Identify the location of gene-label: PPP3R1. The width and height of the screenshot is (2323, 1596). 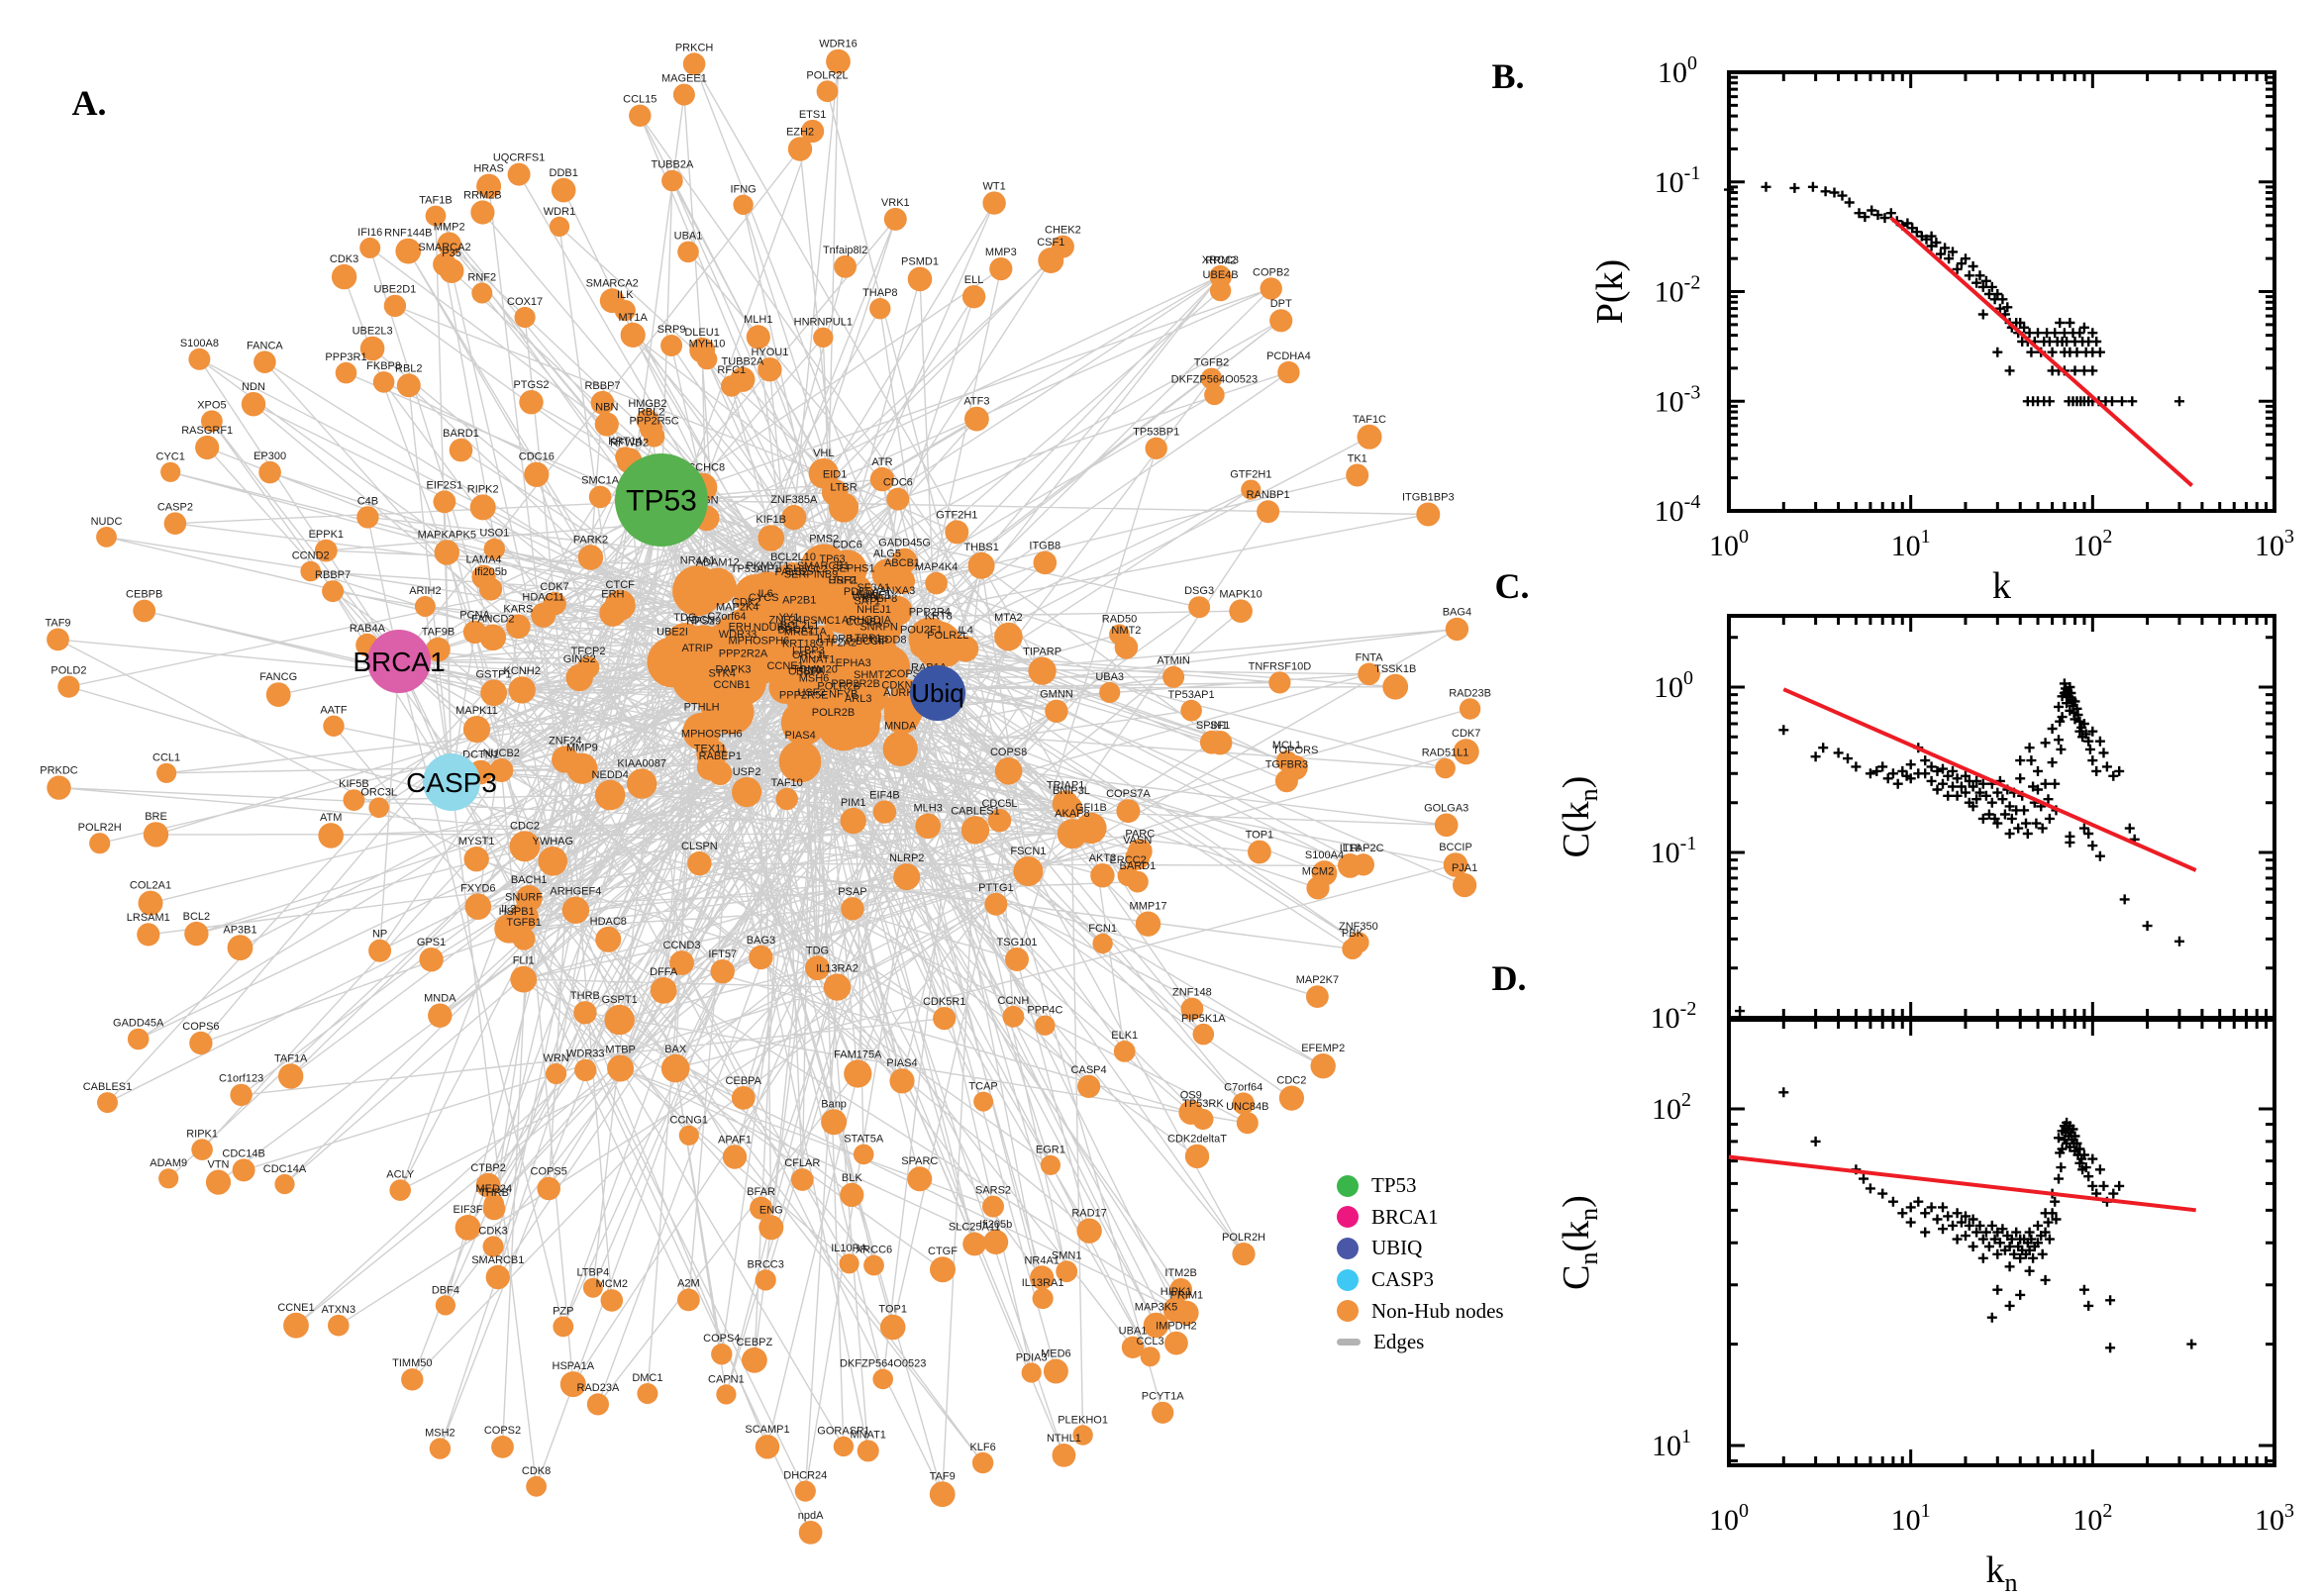
(345, 357).